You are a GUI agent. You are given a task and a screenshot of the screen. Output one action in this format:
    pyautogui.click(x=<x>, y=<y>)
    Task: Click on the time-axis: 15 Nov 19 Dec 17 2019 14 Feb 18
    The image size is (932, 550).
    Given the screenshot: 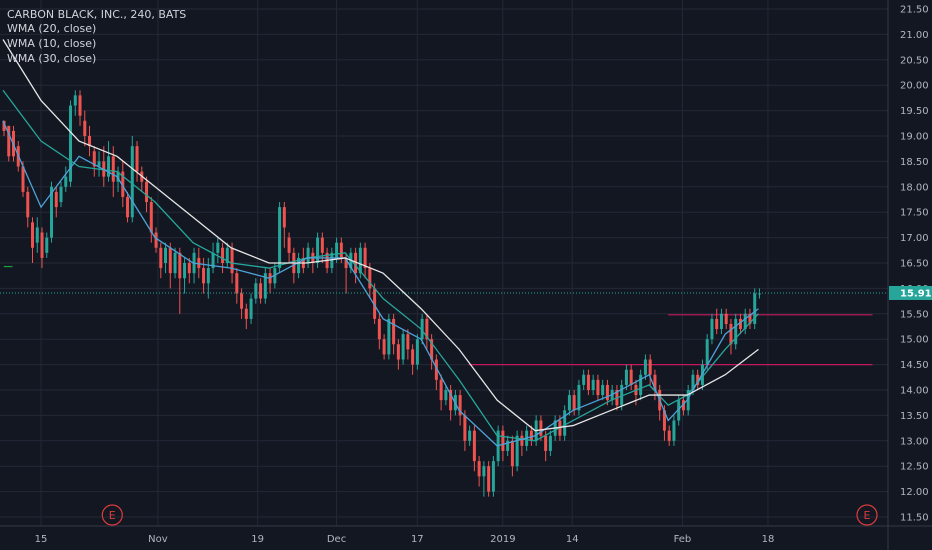 What is the action you would take?
    pyautogui.click(x=405, y=539)
    